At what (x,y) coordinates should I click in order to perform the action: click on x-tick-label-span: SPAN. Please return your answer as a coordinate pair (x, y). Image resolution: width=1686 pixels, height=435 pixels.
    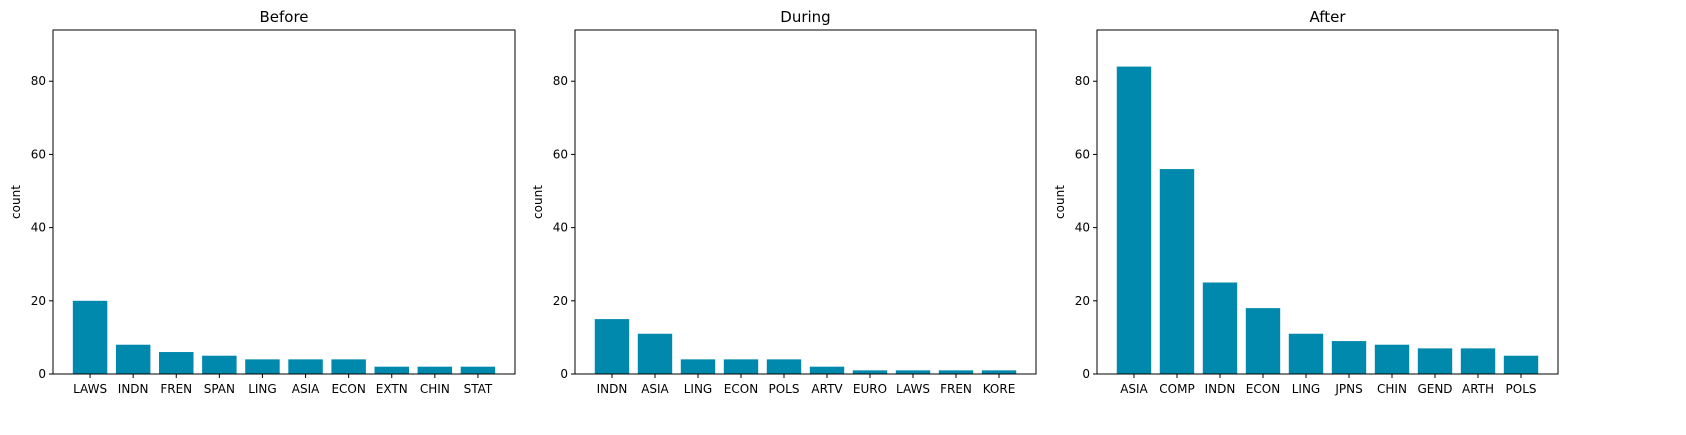
    Looking at the image, I should click on (219, 389).